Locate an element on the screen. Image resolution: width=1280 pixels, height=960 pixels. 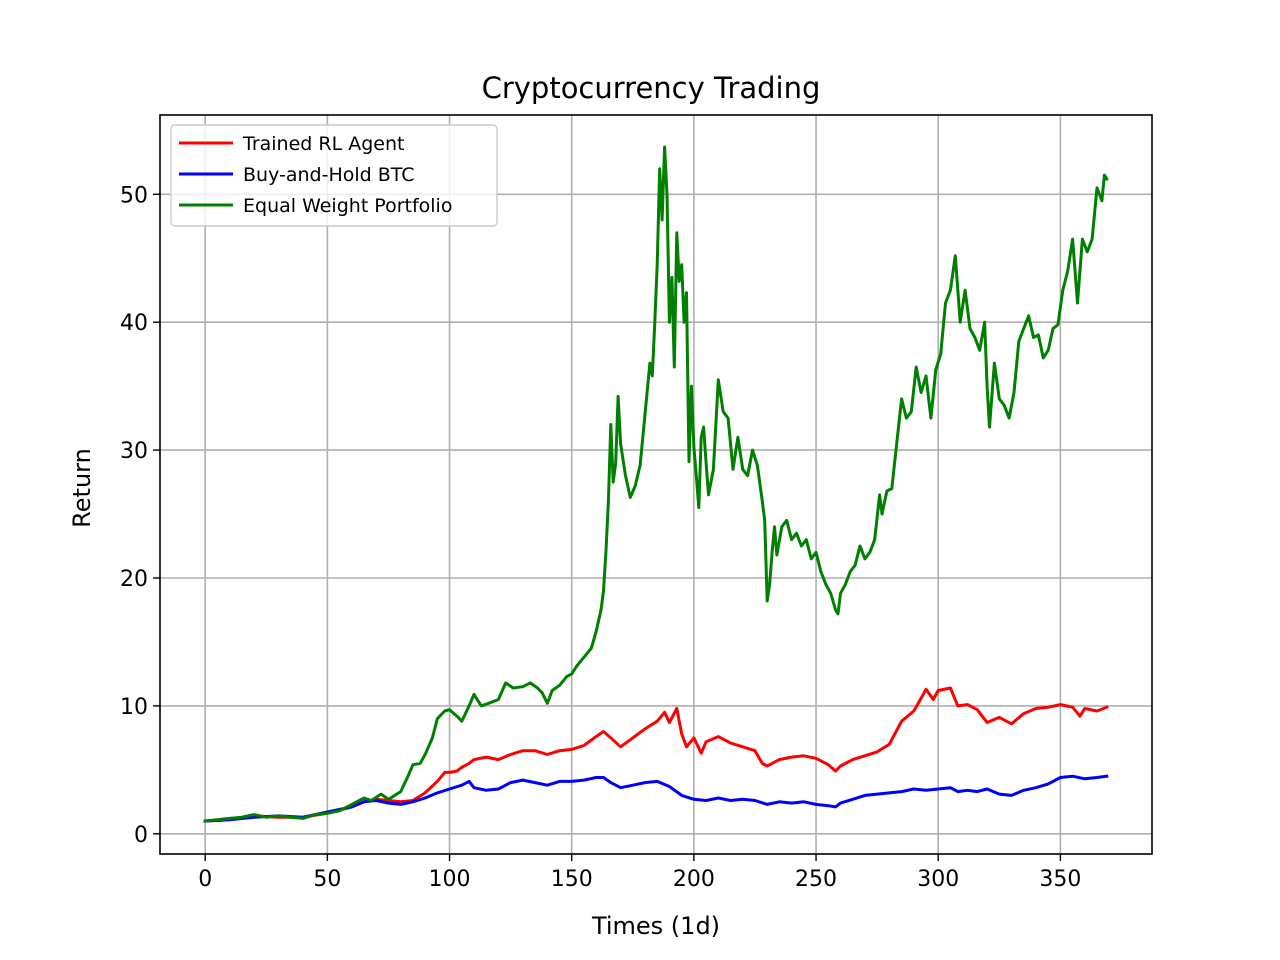
chart-title: Cryptocurrency Trading is located at coordinates (651, 88).